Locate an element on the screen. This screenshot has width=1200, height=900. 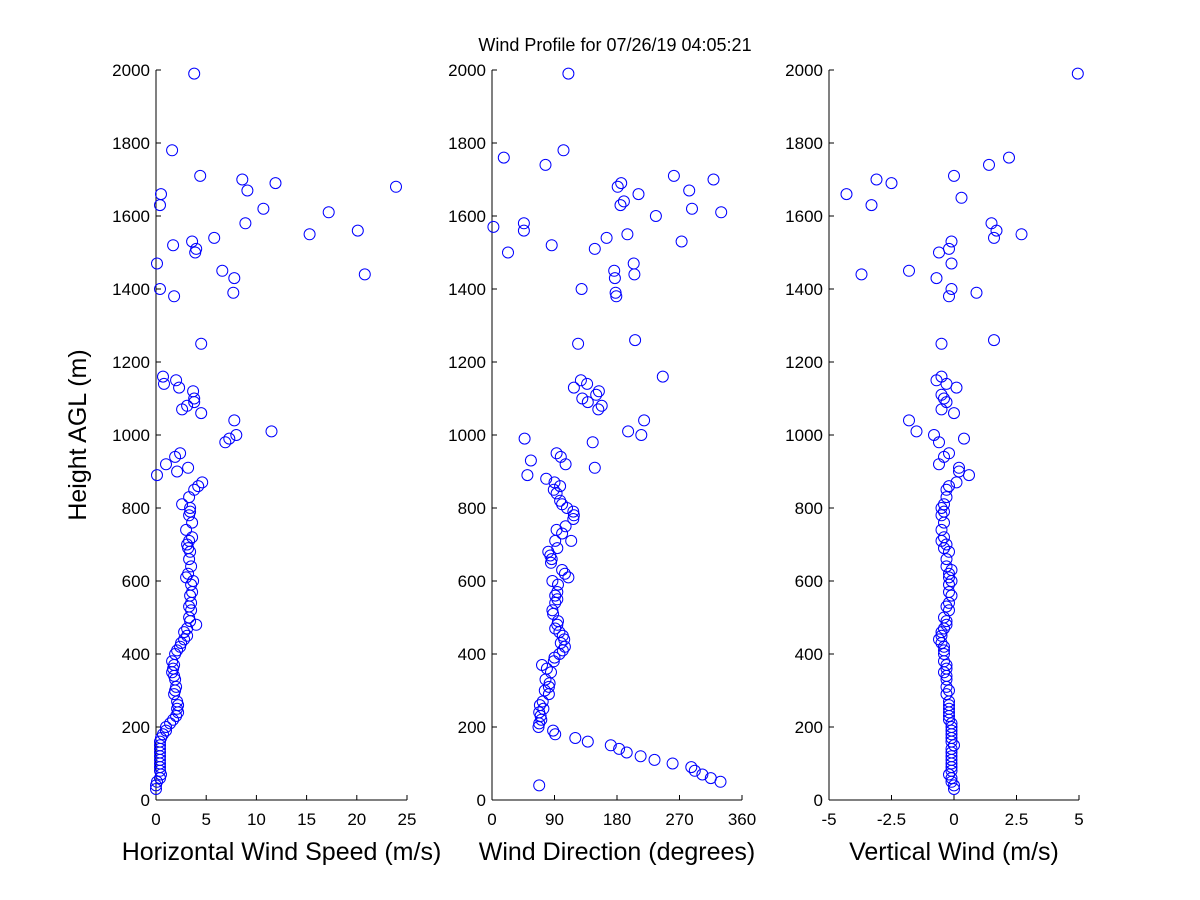
speed-y-tick-label: 1600 is located at coordinates (131, 216).